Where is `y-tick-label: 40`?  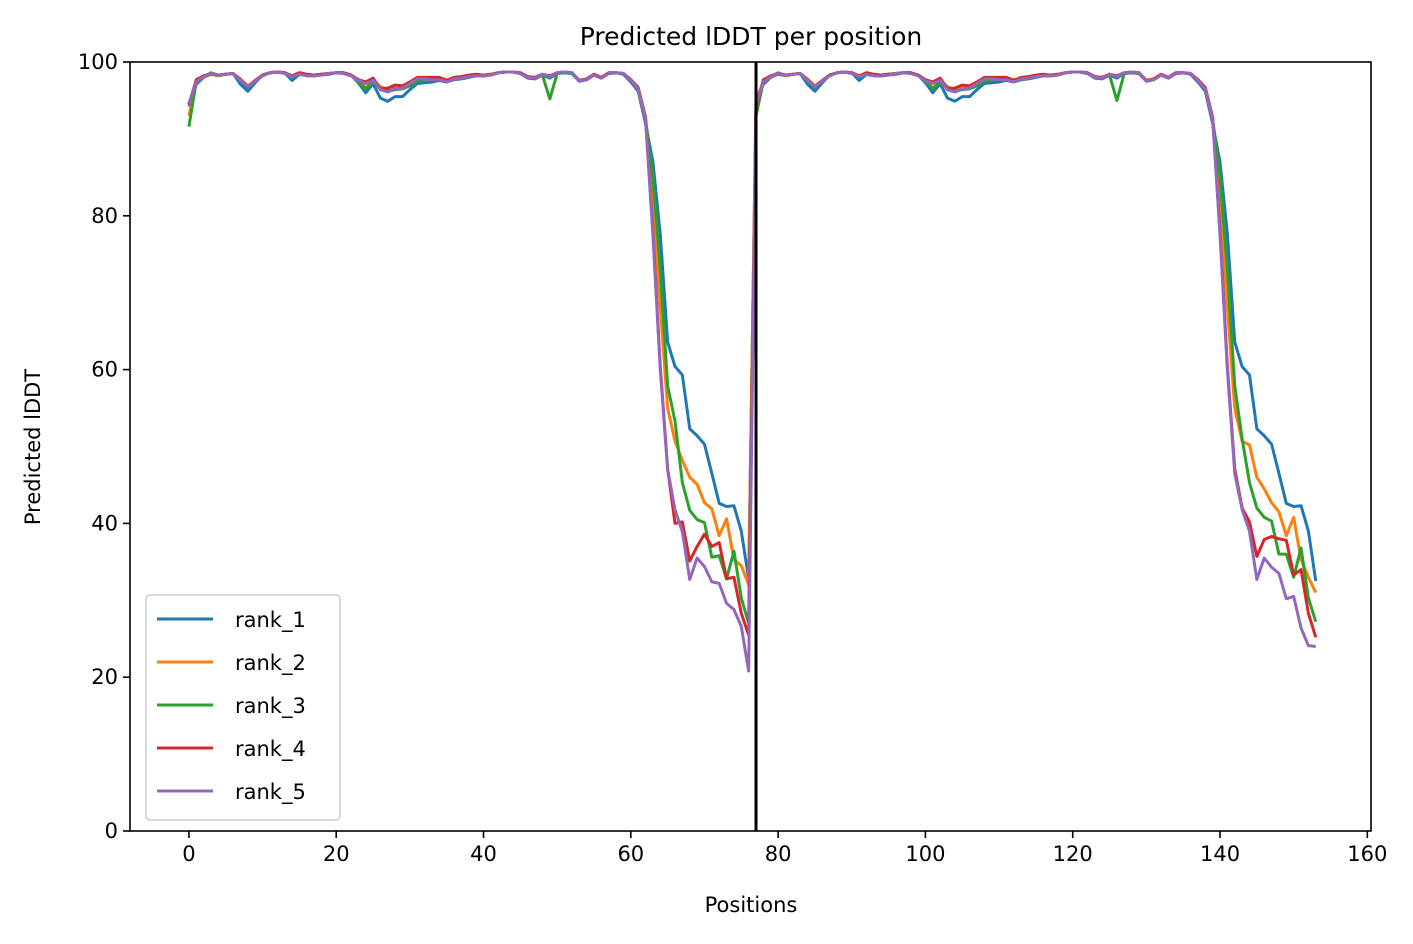 y-tick-label: 40 is located at coordinates (104, 523).